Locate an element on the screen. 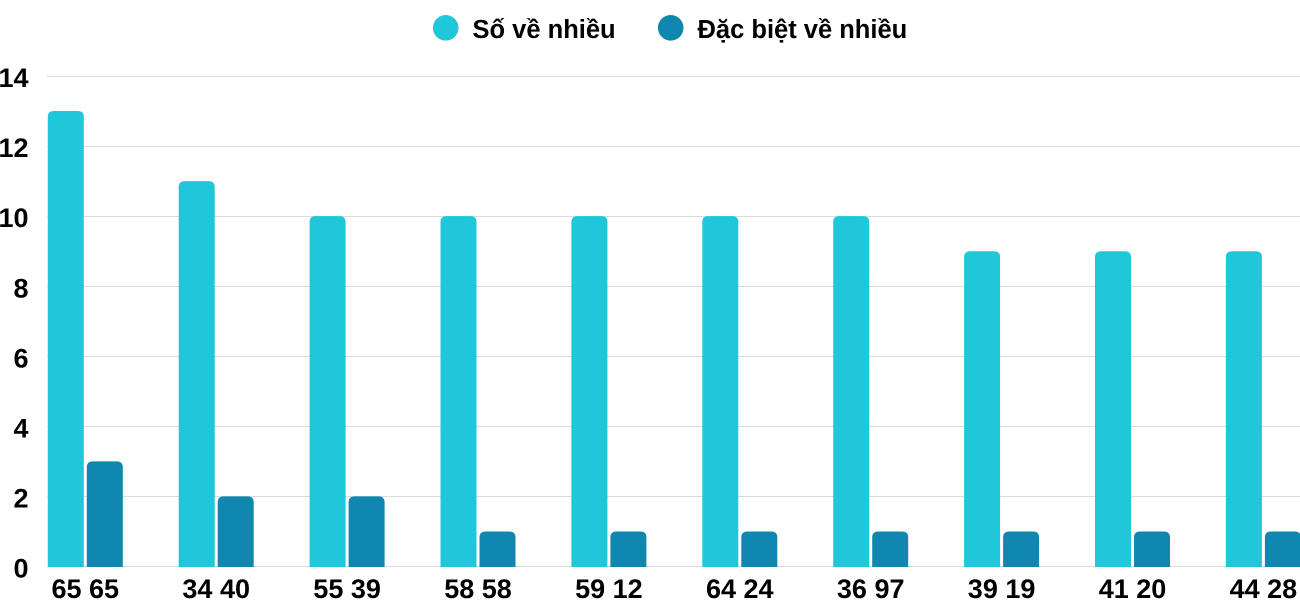 This screenshot has width=1300, height=600. svg-text: 59 12 is located at coordinates (609, 587).